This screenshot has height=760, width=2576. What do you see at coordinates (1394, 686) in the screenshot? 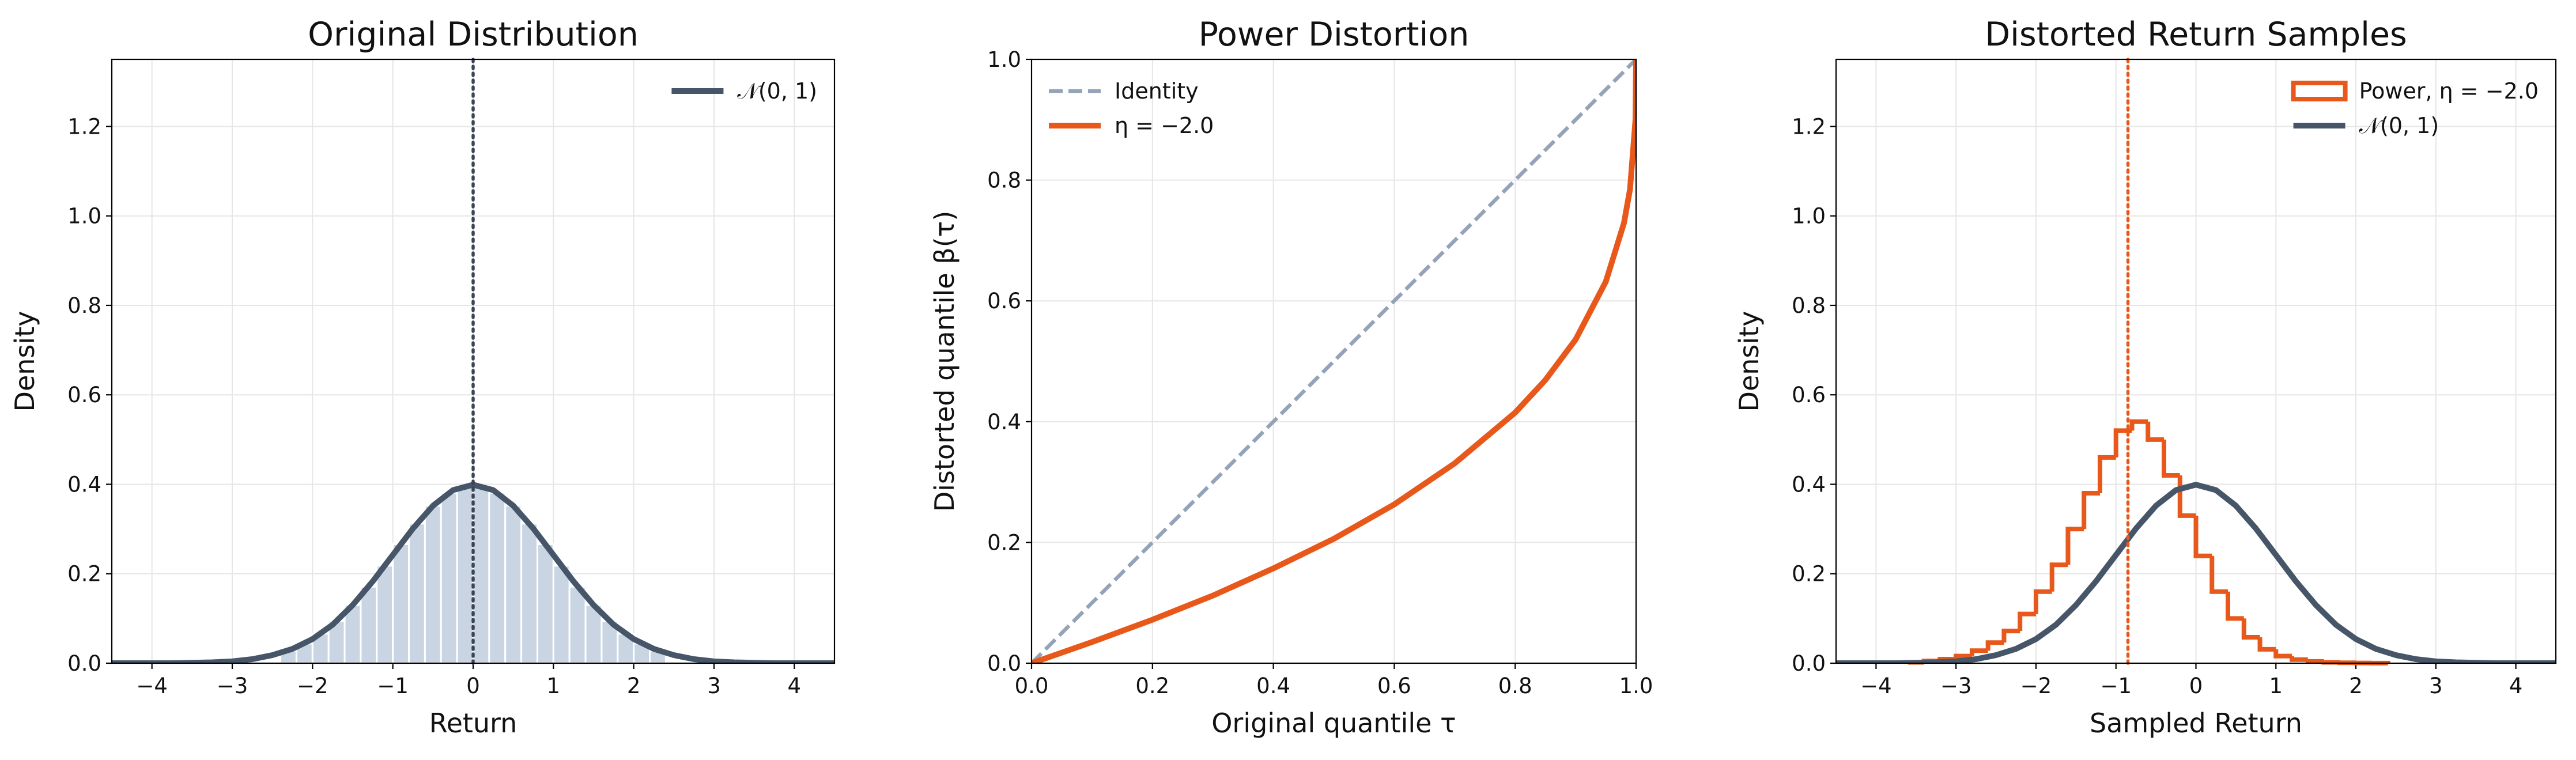
I see `x-tick-label: 0.6` at bounding box center [1394, 686].